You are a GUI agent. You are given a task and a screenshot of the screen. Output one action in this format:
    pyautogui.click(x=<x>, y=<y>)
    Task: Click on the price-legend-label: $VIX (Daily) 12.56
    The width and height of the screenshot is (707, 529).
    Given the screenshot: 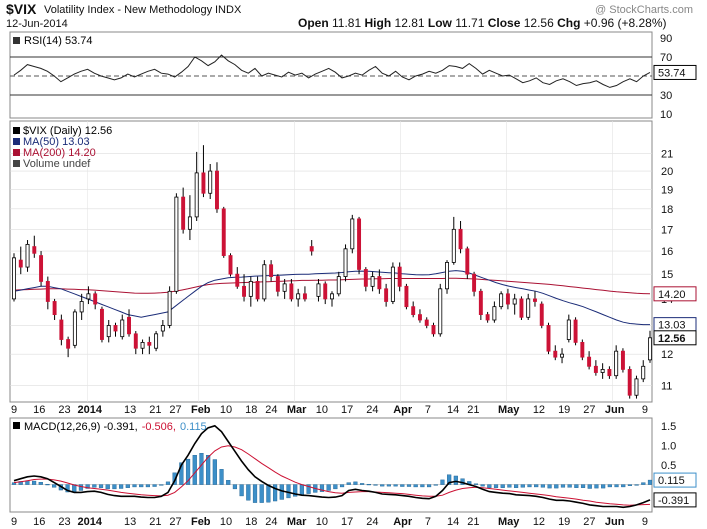 What is the action you would take?
    pyautogui.click(x=67, y=131)
    